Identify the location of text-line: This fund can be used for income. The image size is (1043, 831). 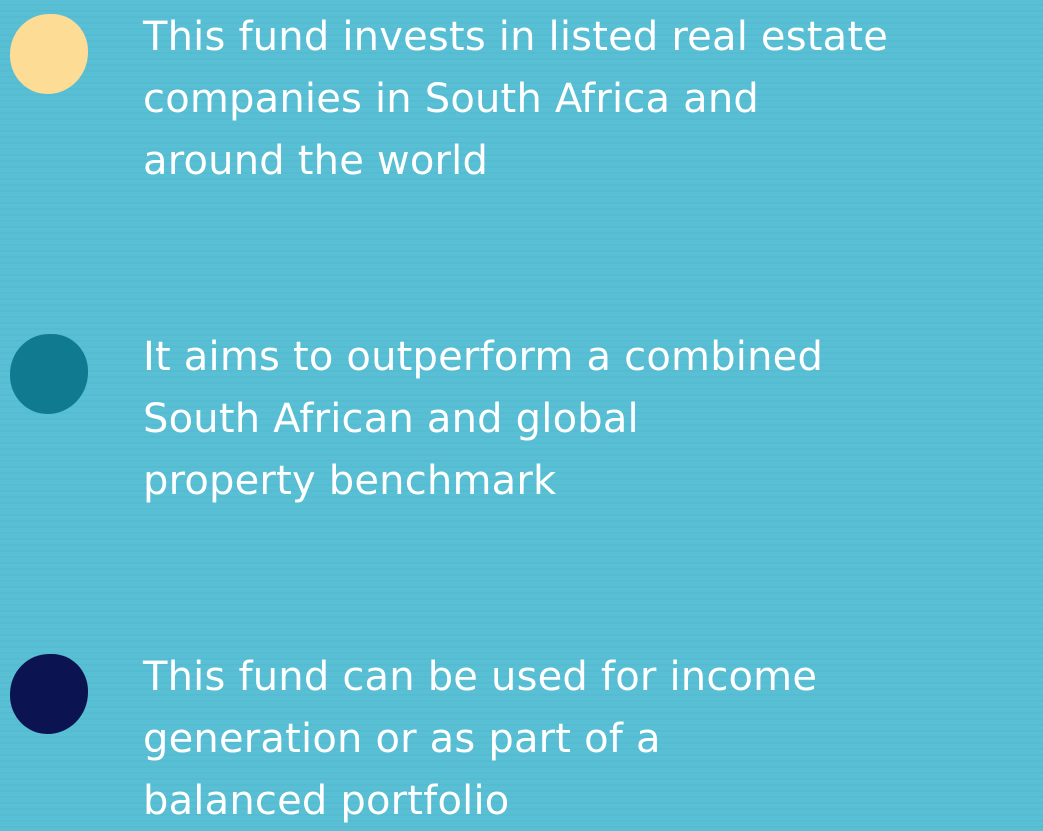
(480, 677).